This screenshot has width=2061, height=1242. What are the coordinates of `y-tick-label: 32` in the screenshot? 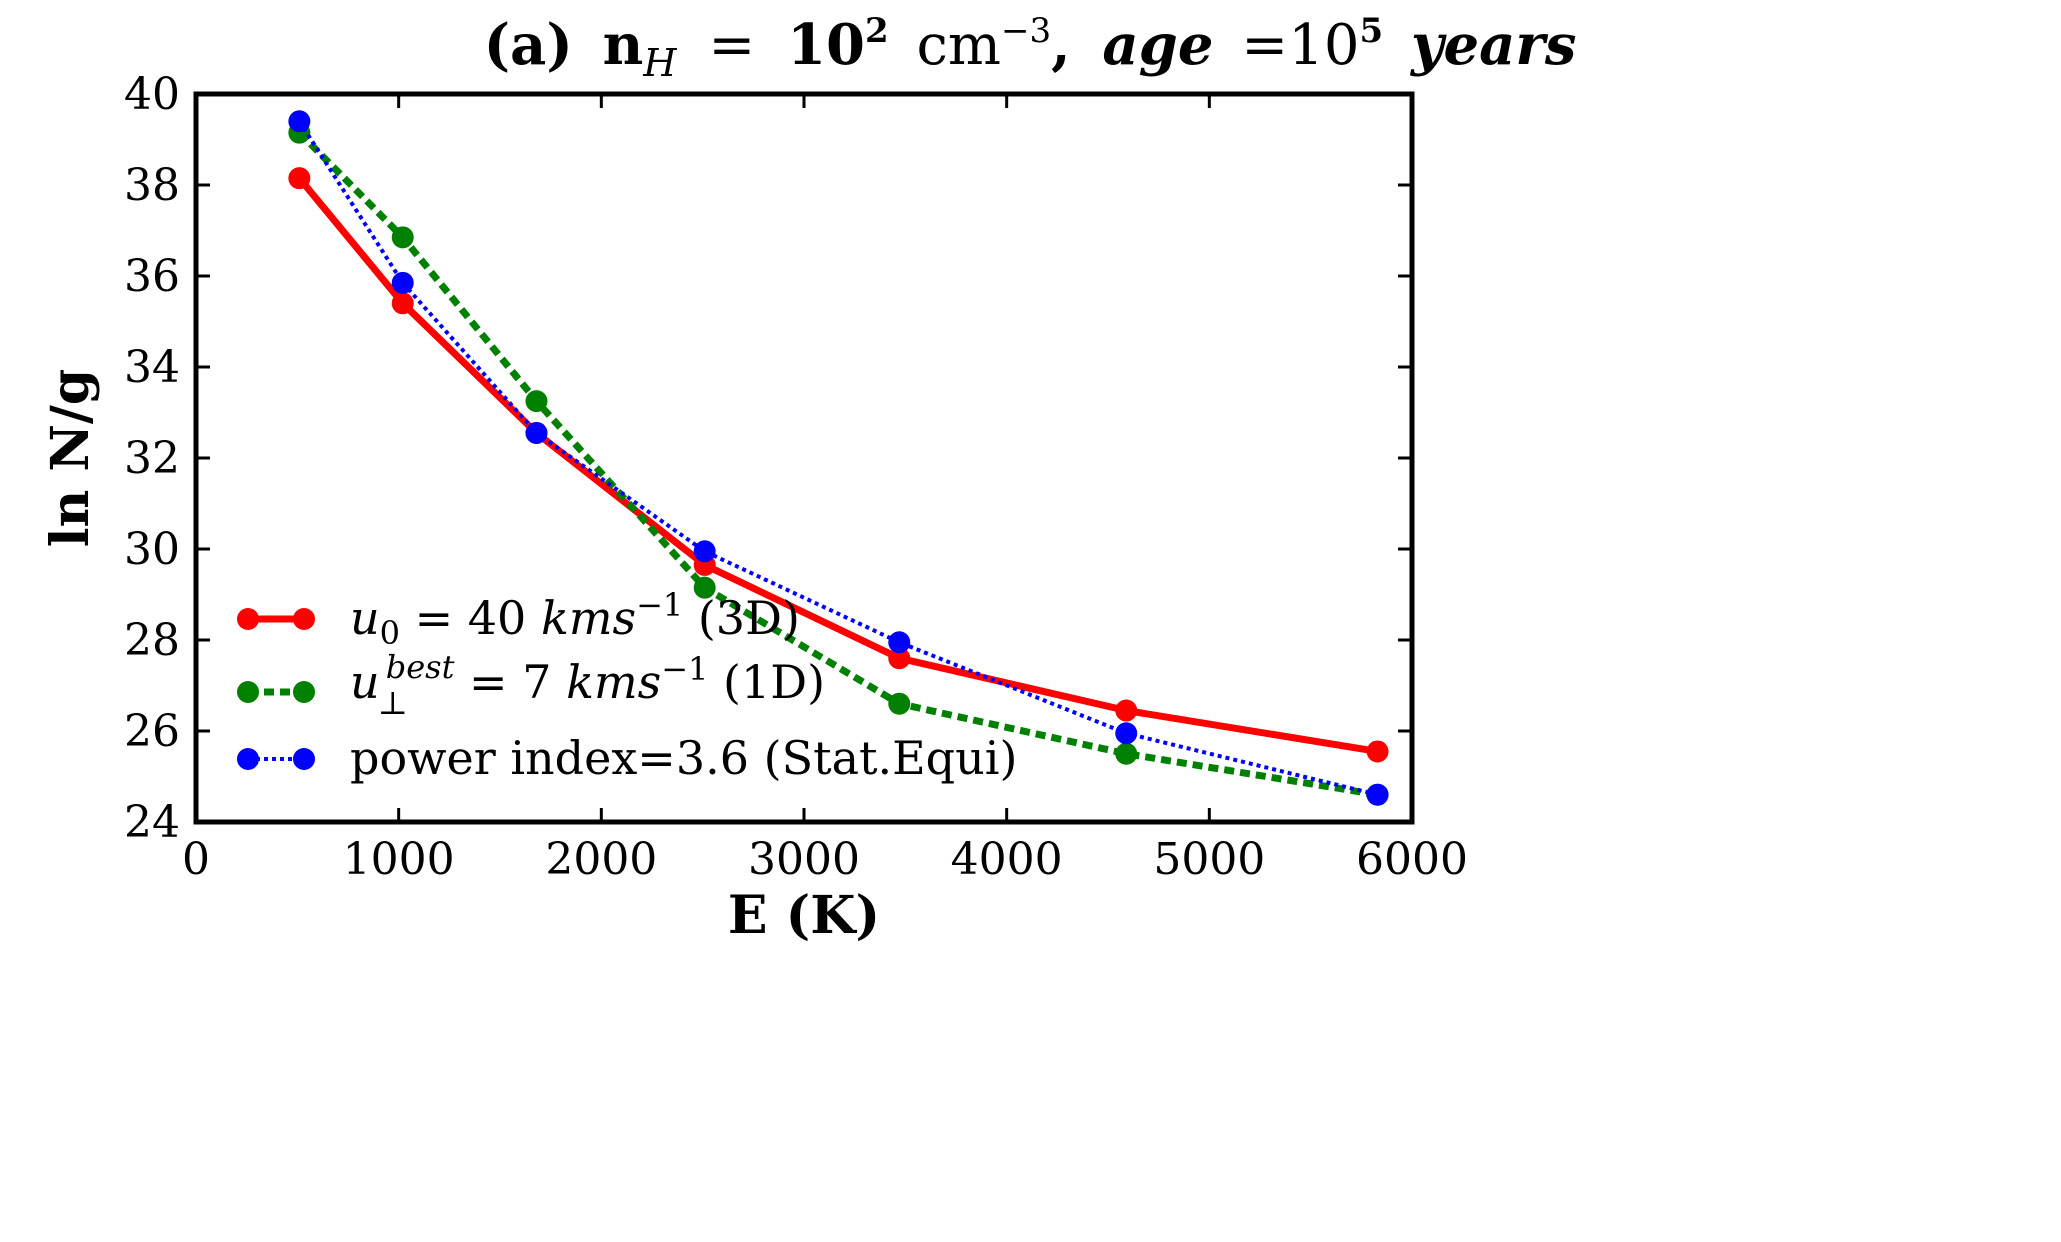 It's located at (152, 458).